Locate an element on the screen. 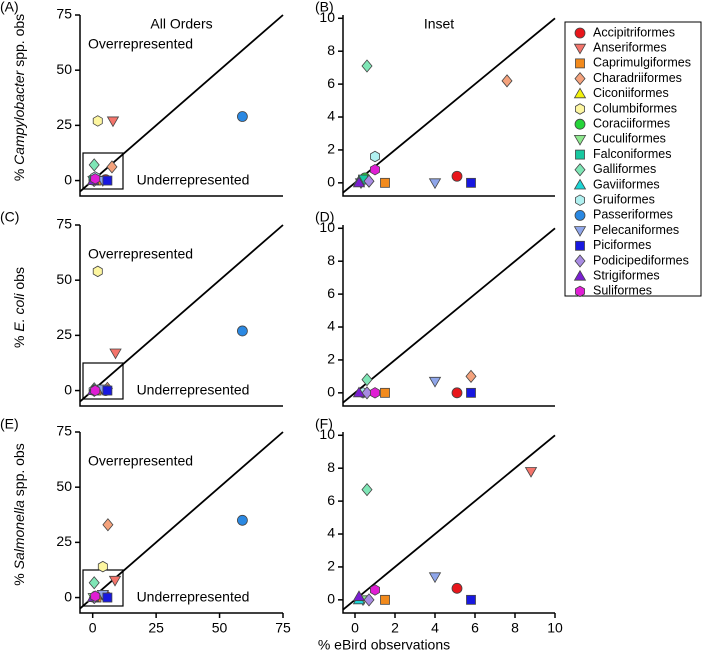 This screenshot has width=709, height=658. x-tick-label: 25 is located at coordinates (156, 628).